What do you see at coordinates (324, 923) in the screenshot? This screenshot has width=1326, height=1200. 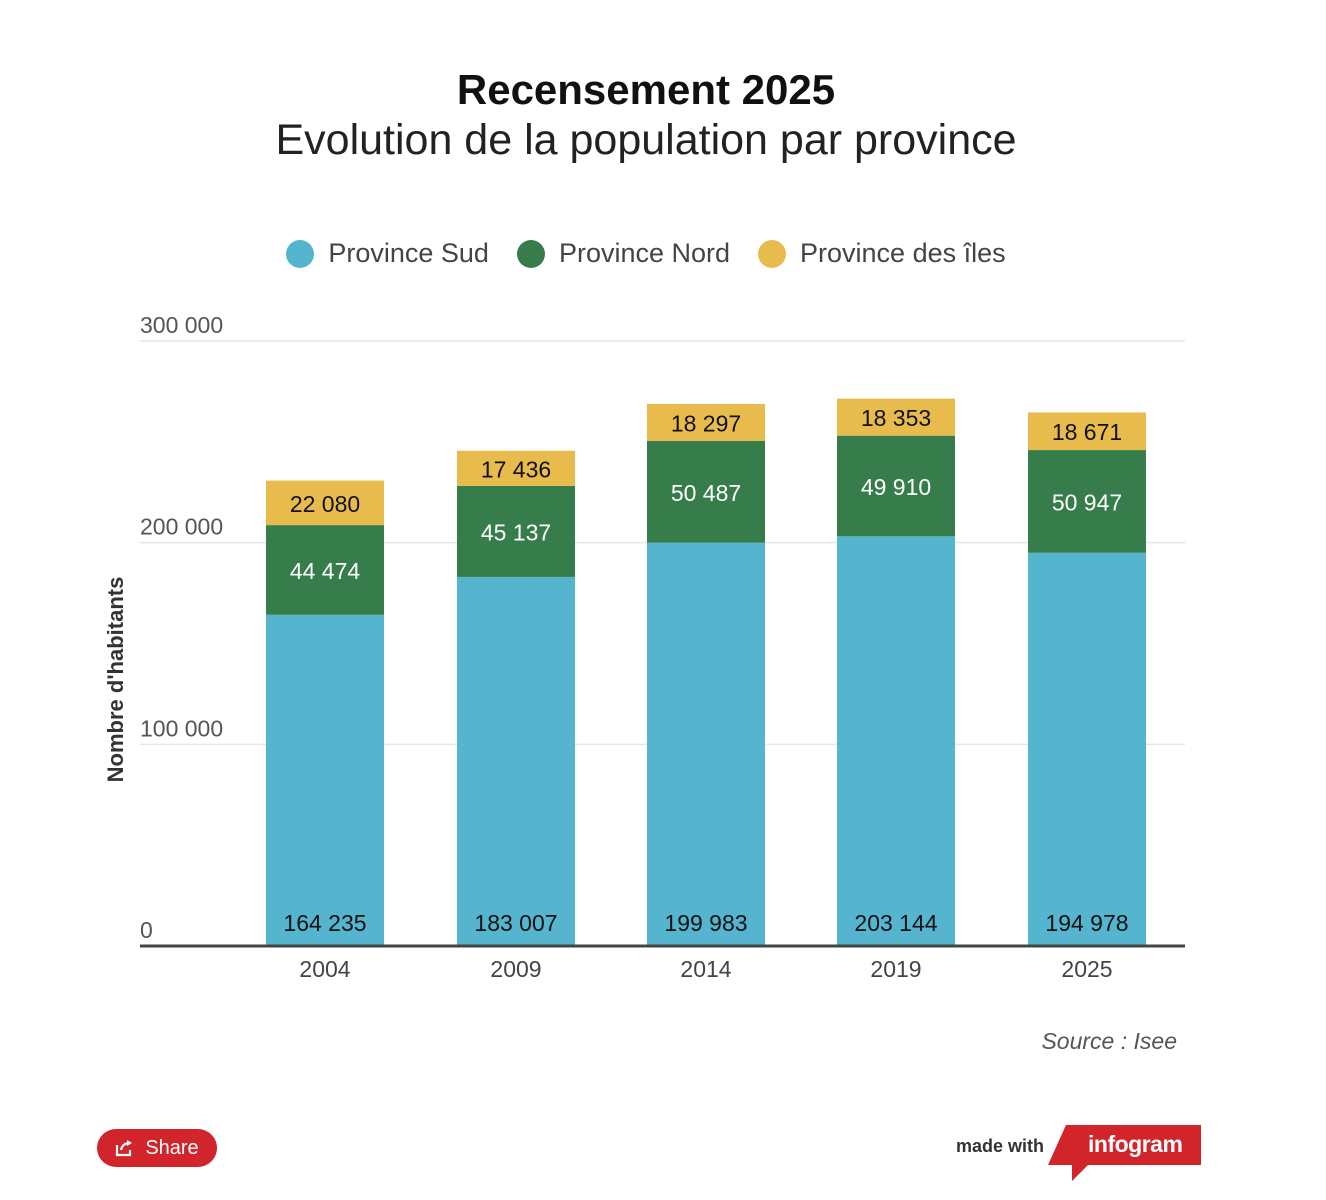 I see `data-label: 164 235` at bounding box center [324, 923].